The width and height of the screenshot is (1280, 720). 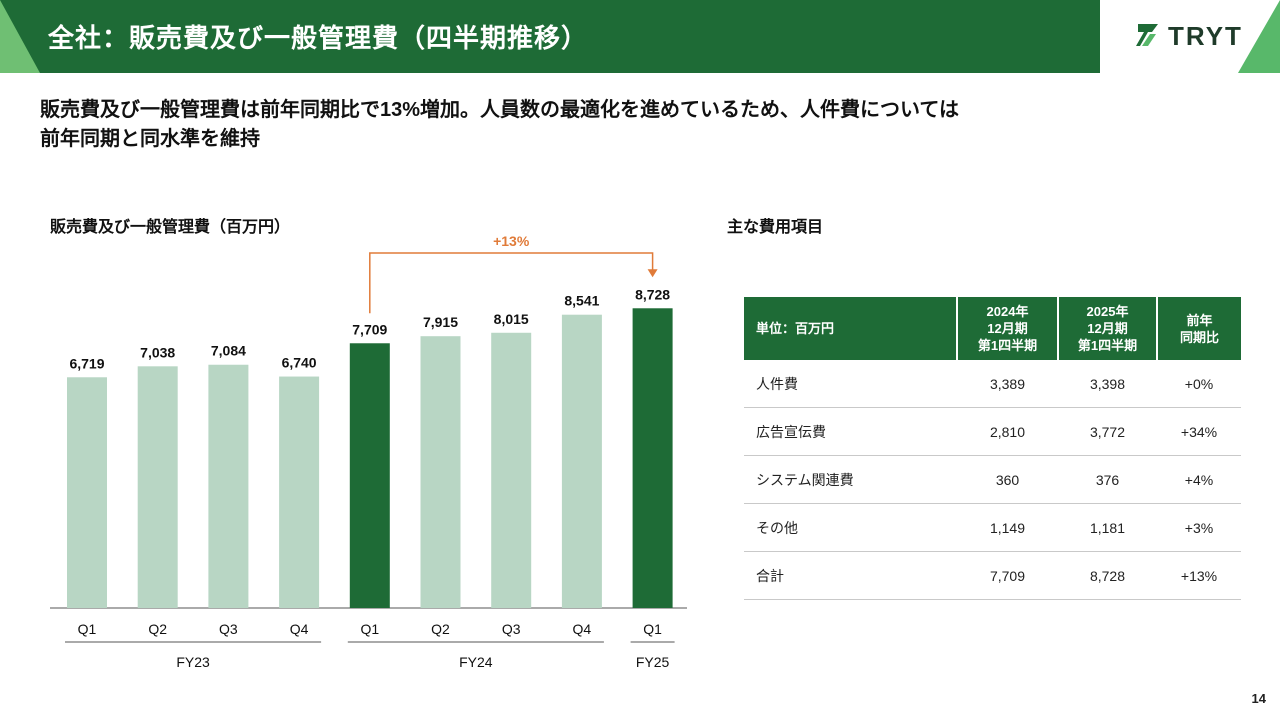 I want to click on table-row: 広告宣伝費 2,810 3,772 +34%, so click(x=992, y=431).